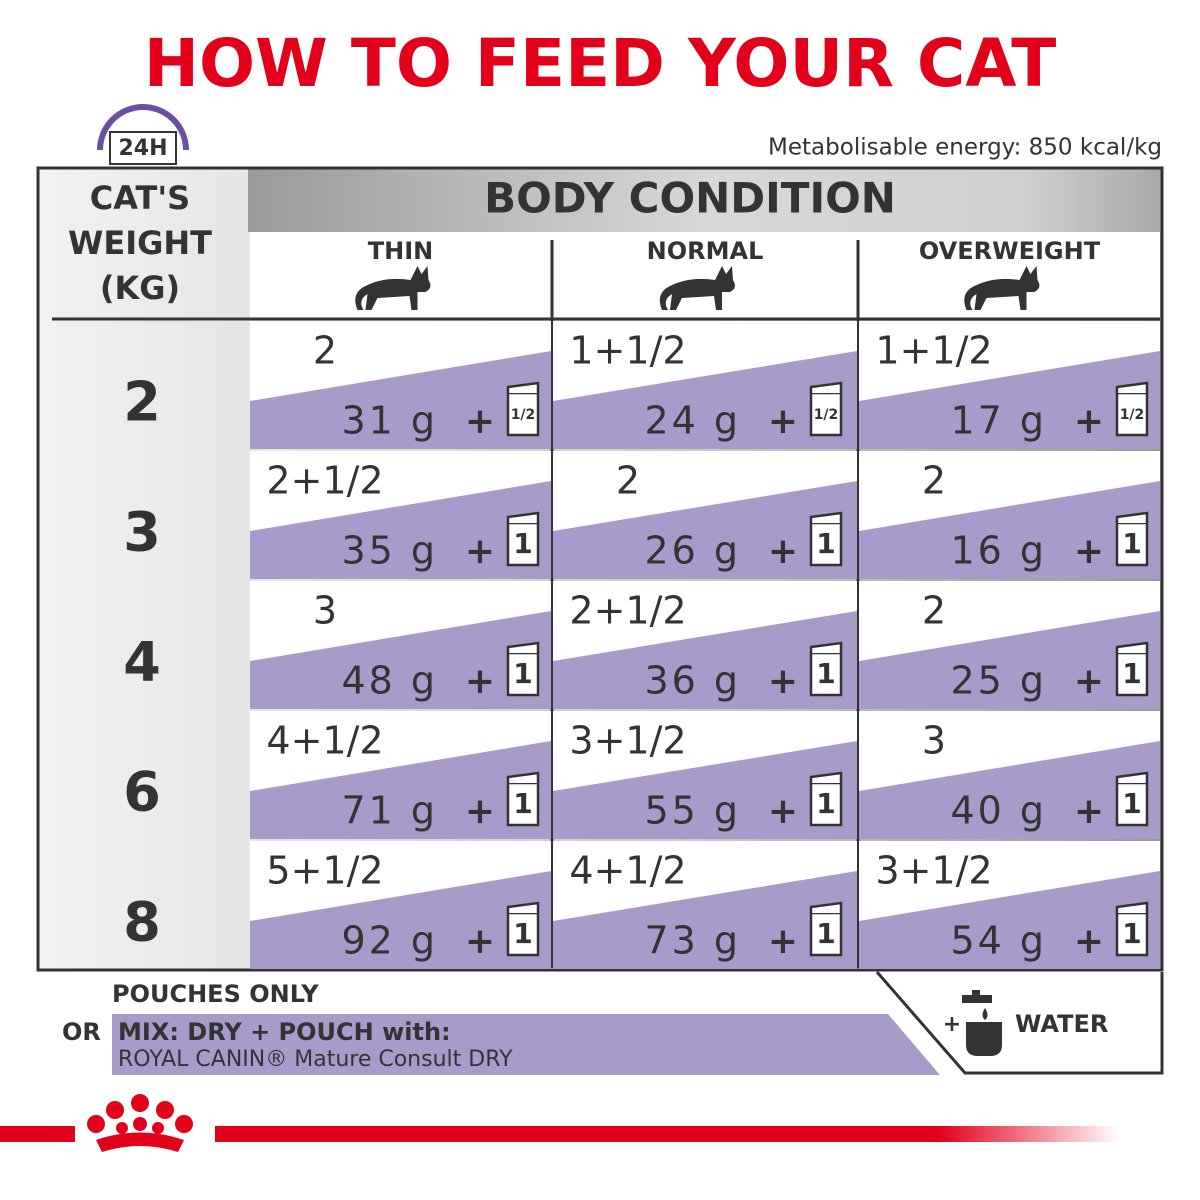  I want to click on water: WATER, so click(1061, 1024).